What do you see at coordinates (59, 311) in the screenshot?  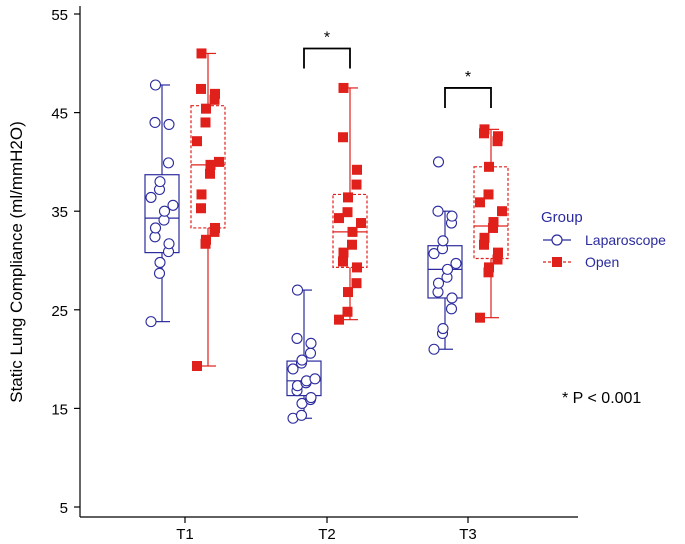 I see `y-tick-label: 25` at bounding box center [59, 311].